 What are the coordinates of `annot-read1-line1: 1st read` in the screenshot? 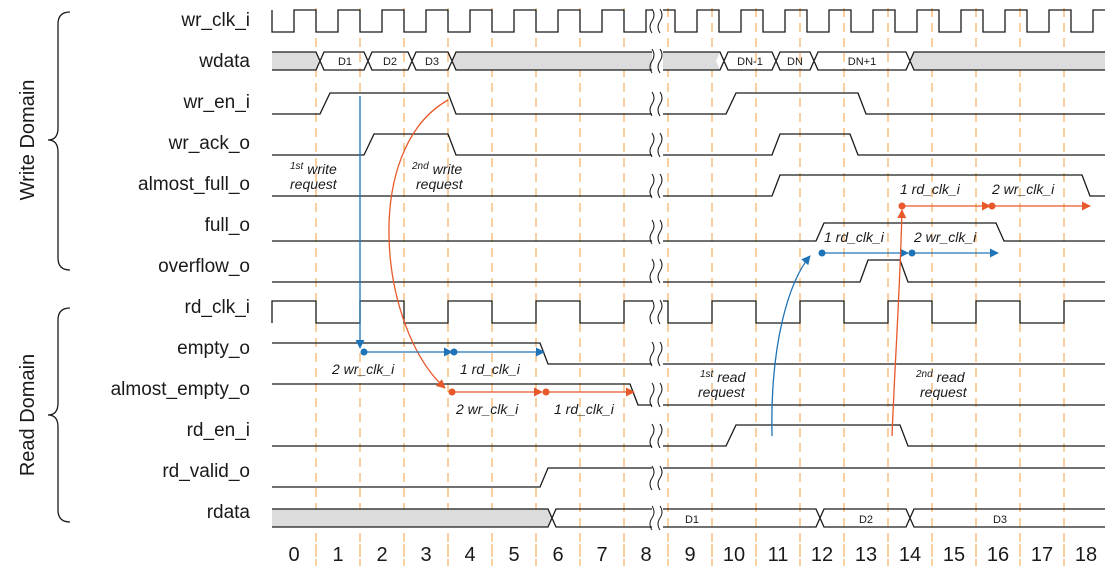 It's located at (723, 377).